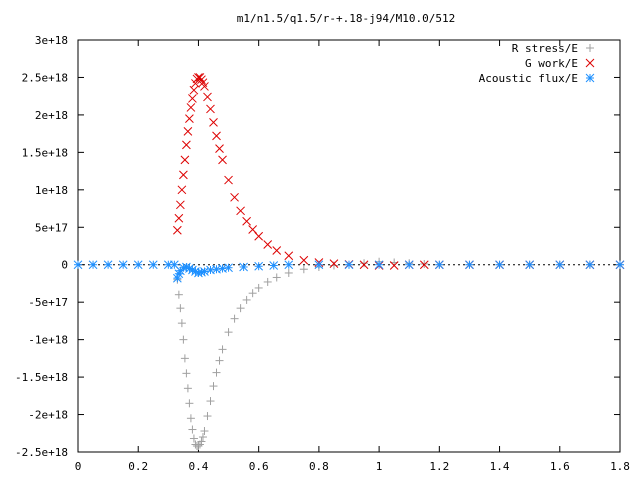  I want to click on x-tick-label: 0.6, so click(259, 466).